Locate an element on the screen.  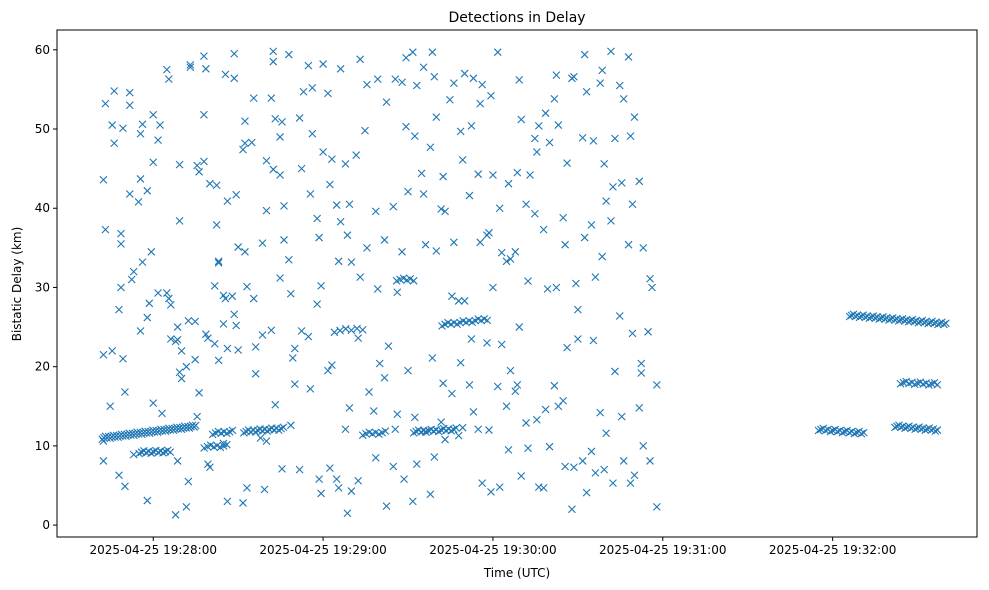
chart-title: Detections in Delay is located at coordinates (516, 18).